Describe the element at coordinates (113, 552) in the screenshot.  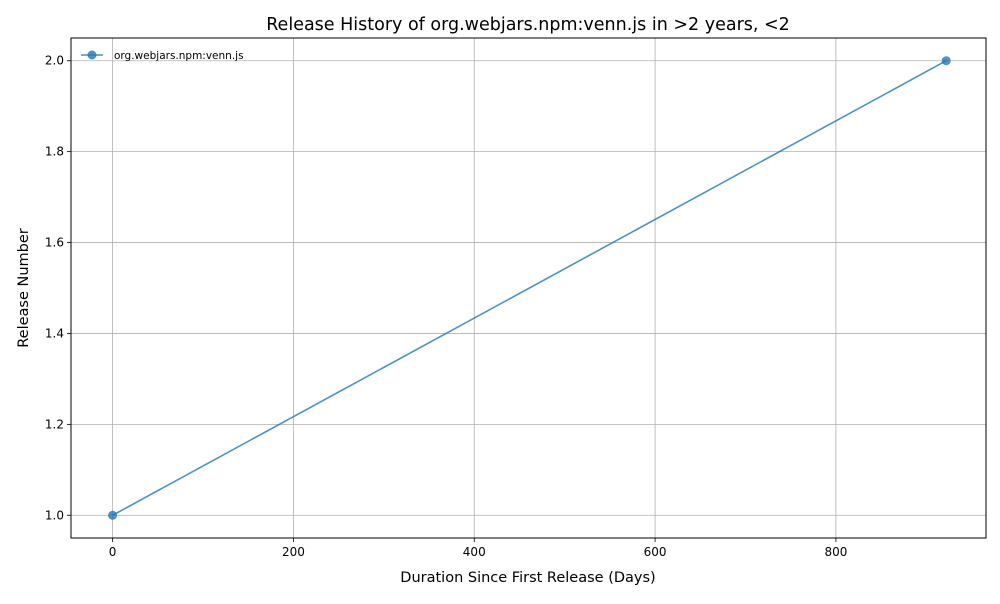
I see `x-tick-label: 0` at that location.